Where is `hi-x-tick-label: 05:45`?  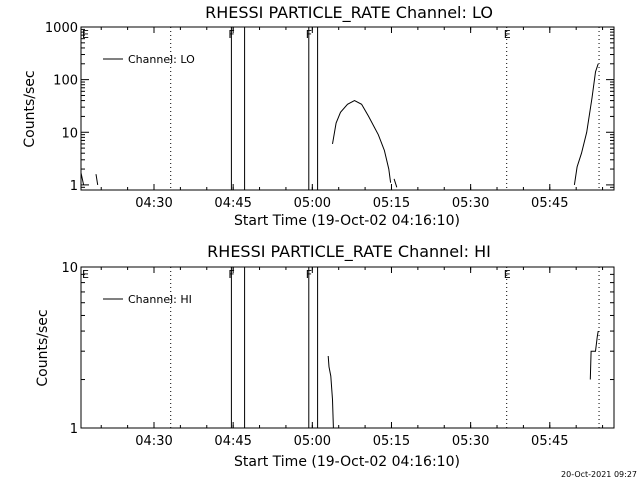
hi-x-tick-label: 05:45 is located at coordinates (549, 441).